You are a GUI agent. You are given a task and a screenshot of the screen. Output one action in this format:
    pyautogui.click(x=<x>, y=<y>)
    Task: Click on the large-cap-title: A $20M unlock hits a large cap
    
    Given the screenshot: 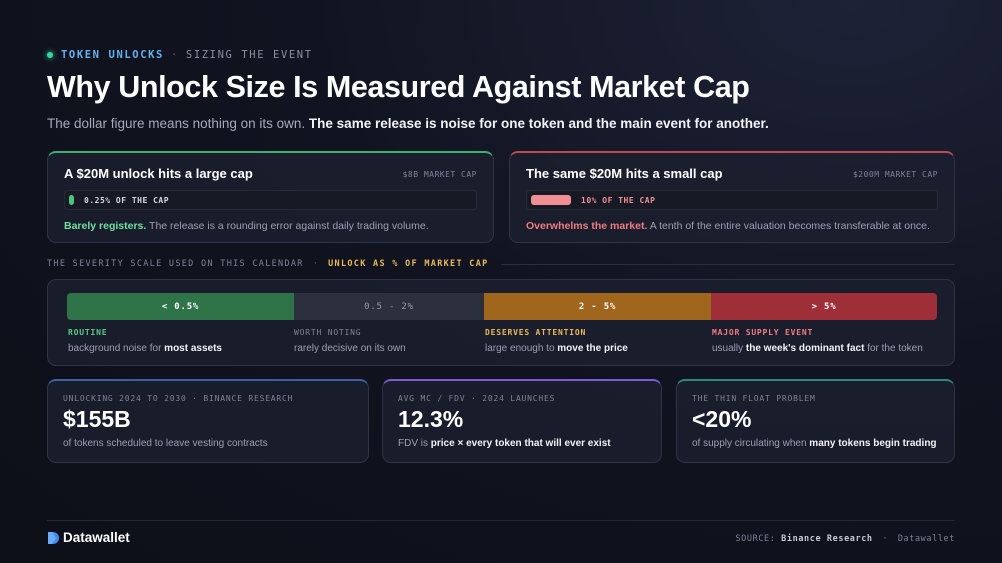 What is the action you would take?
    pyautogui.click(x=158, y=173)
    